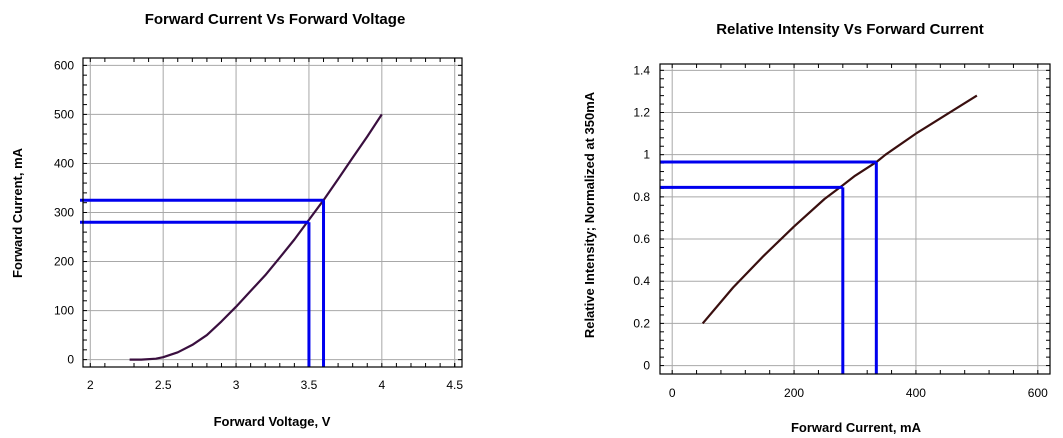 This screenshot has width=1063, height=438. I want to click on y-tick-label: 300, so click(64, 213).